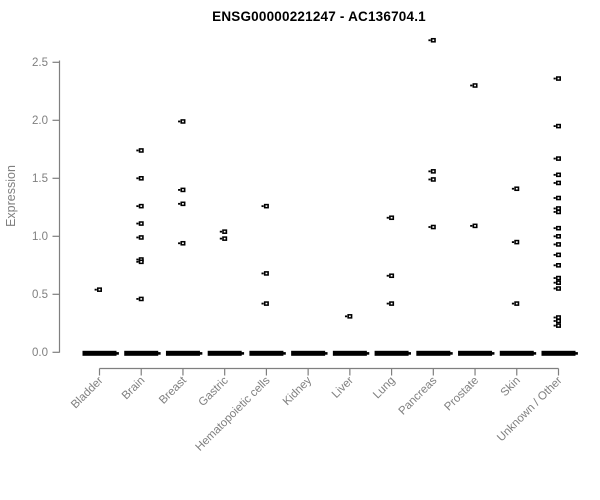 Image resolution: width=600 pixels, height=500 pixels. I want to click on x-axis-label: Breast, so click(173, 390).